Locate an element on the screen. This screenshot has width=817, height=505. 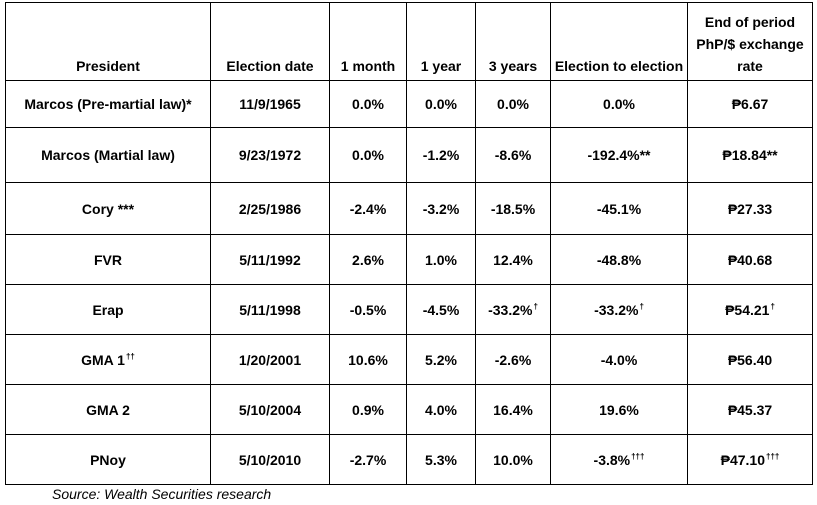
cell-president: GMA 1†† is located at coordinates (108, 359).